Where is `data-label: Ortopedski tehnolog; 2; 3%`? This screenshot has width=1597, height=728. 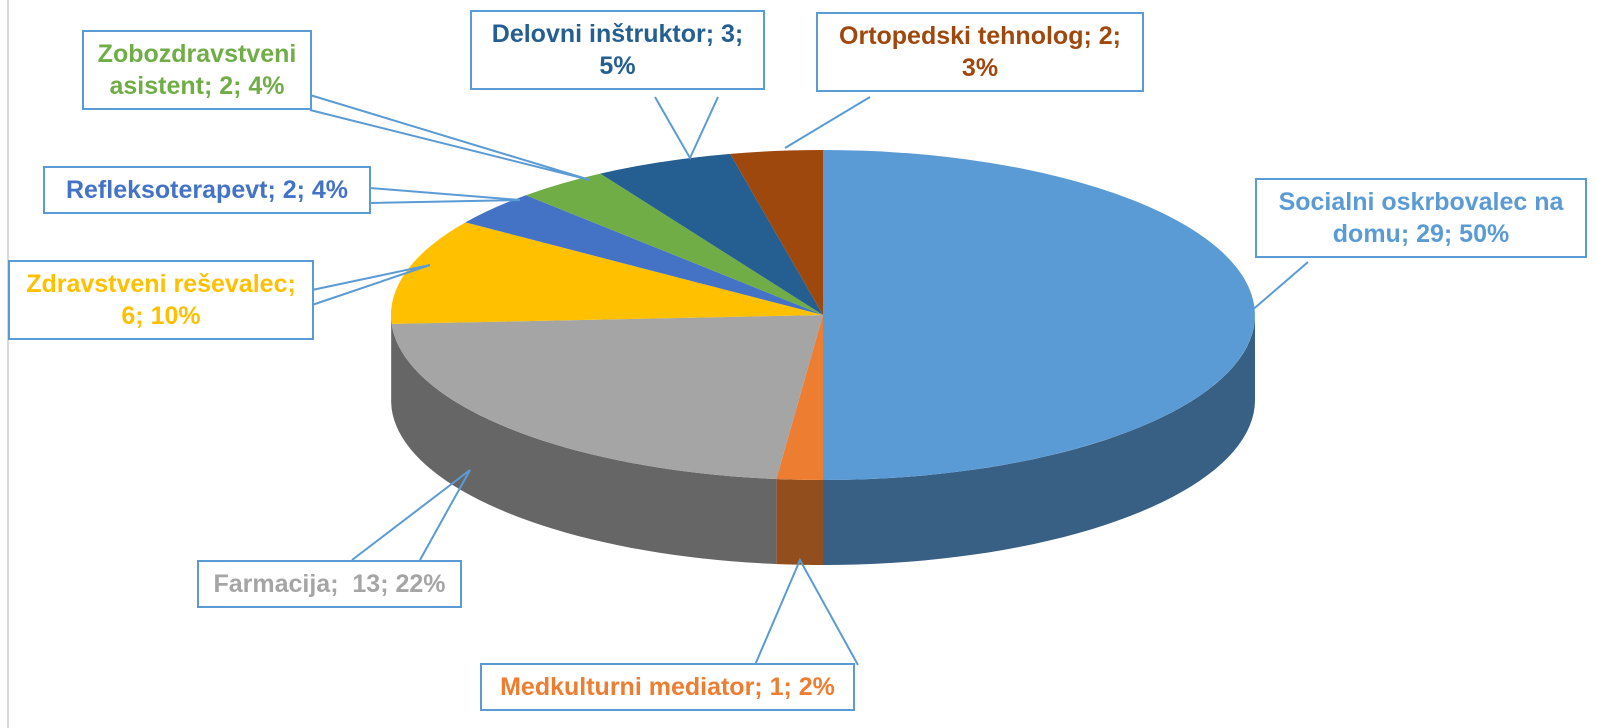 data-label: Ortopedski tehnolog; 2; 3% is located at coordinates (980, 52).